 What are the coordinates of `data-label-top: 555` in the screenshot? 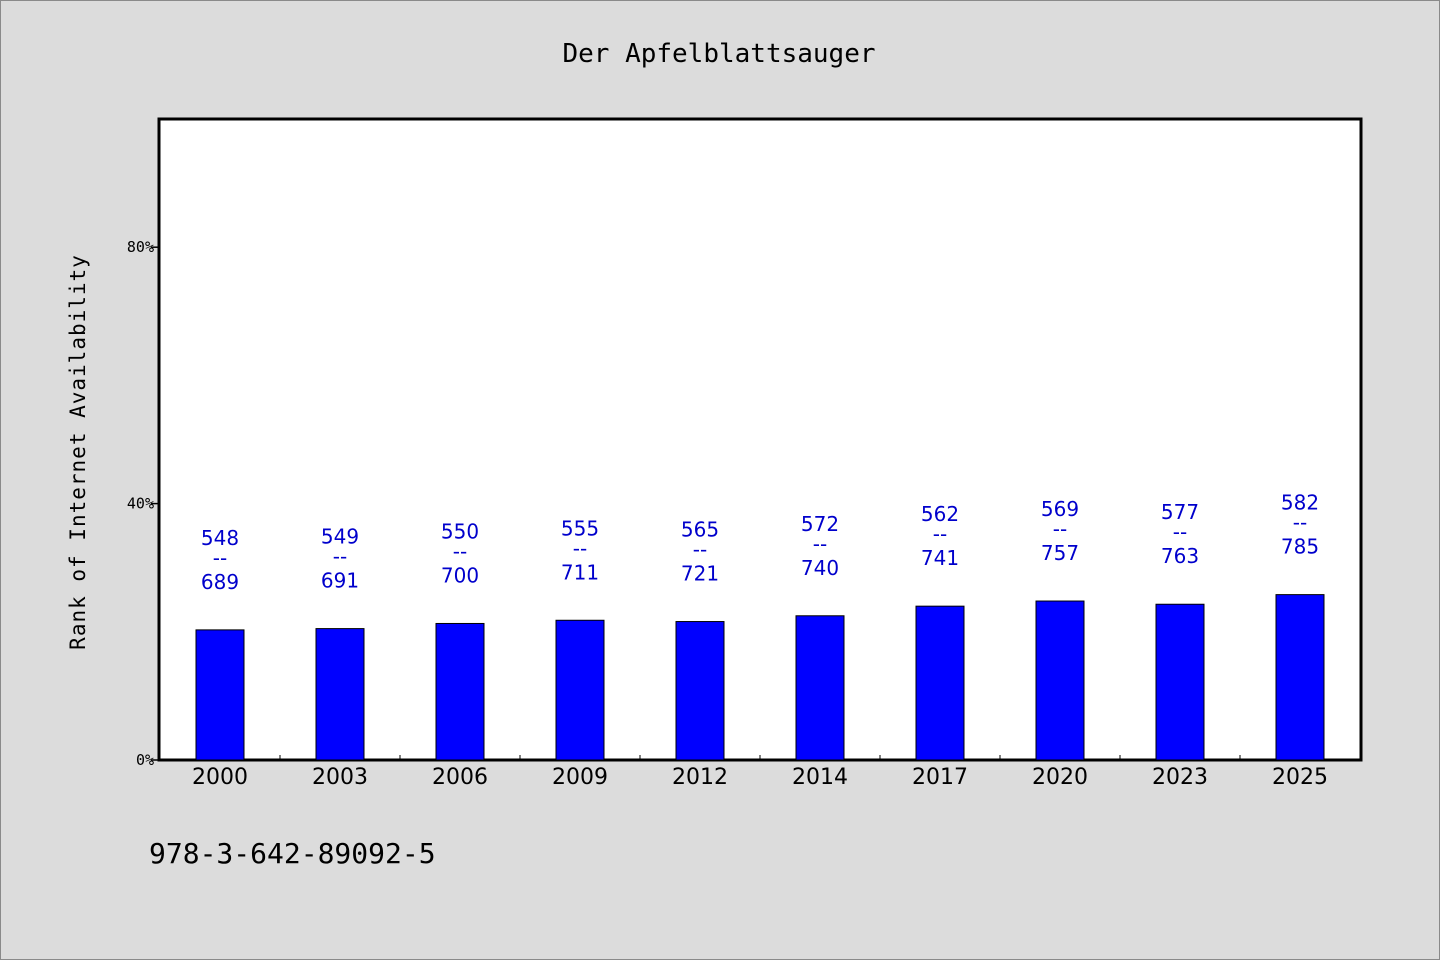 It's located at (580, 528).